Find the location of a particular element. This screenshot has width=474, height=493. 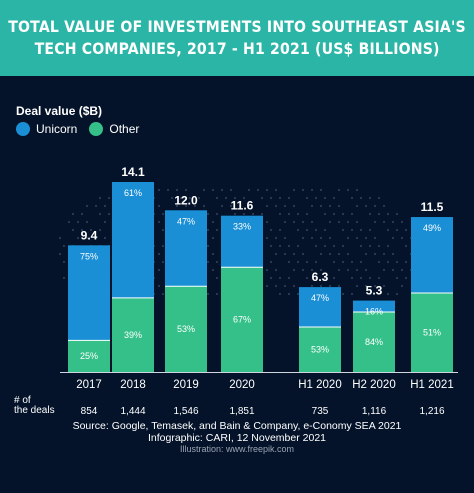

bar-other-h1-2021 is located at coordinates (432, 332).